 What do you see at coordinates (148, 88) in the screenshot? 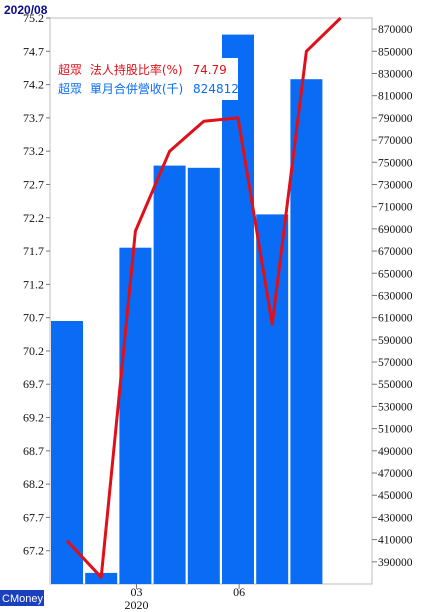
I see `legend-entry-revenue: 超眾 單月合併營收(千) 824812` at bounding box center [148, 88].